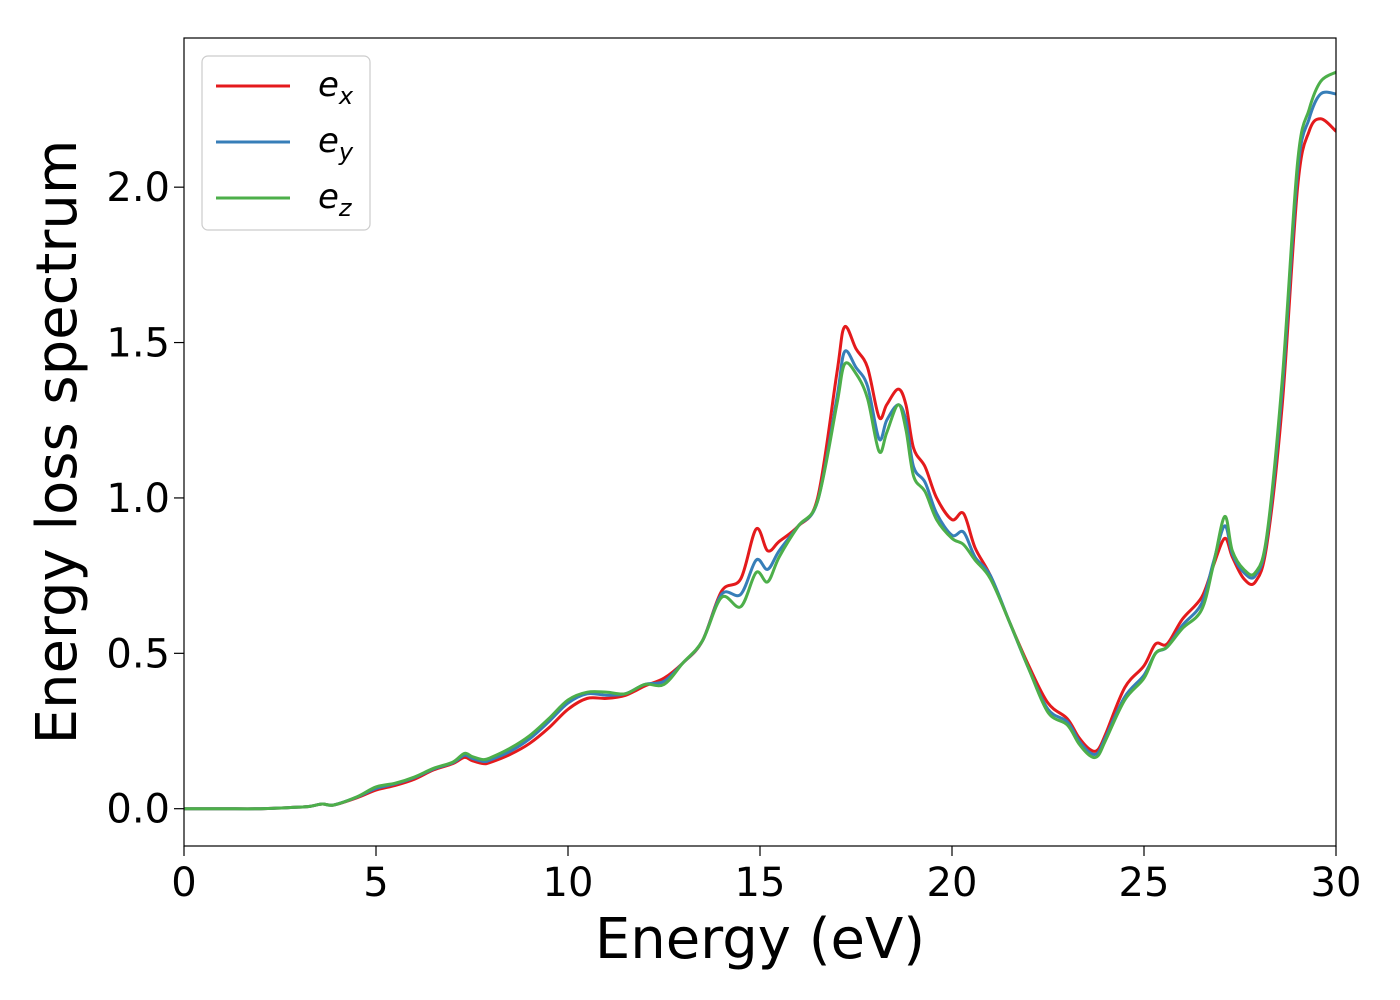 This screenshot has height=1000, width=1400. I want to click on legend-label-ex: ex, so click(336, 87).